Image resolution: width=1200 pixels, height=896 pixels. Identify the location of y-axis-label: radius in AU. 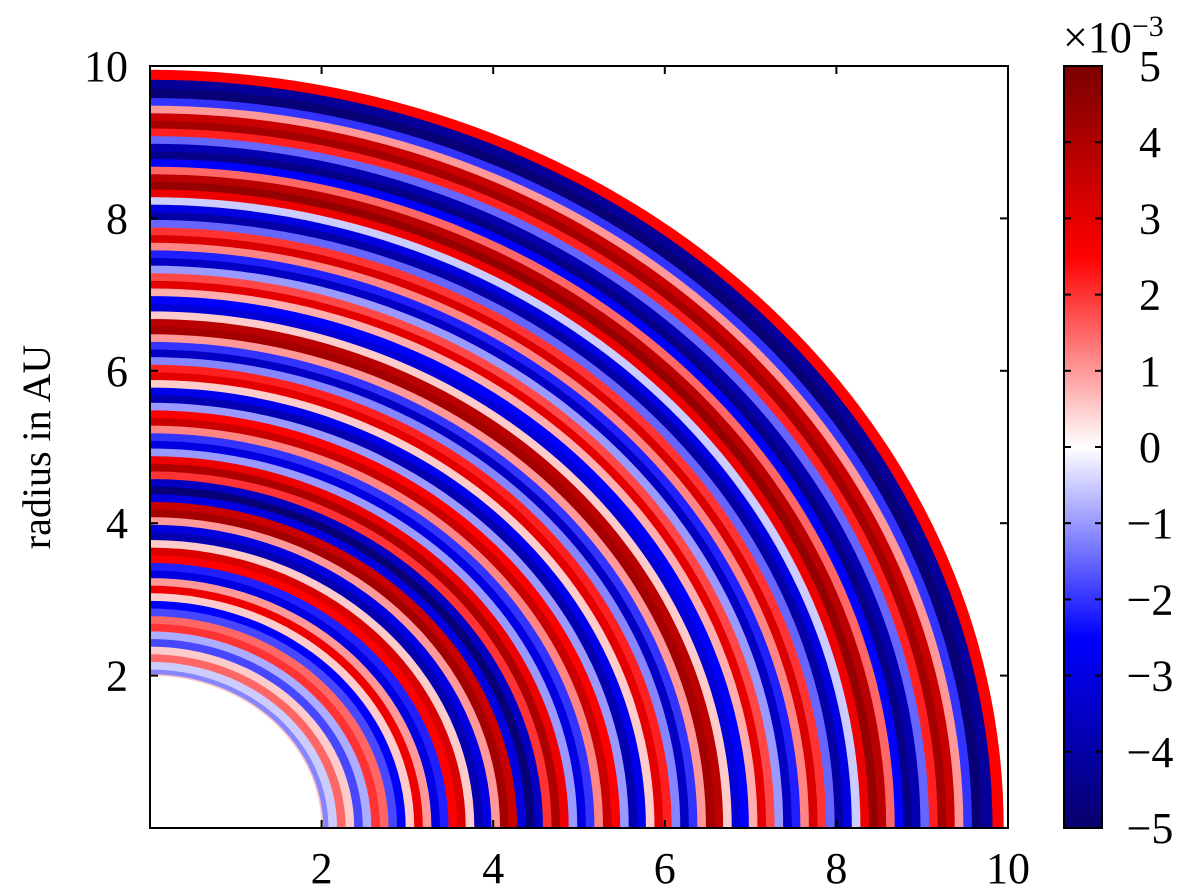
(36, 447).